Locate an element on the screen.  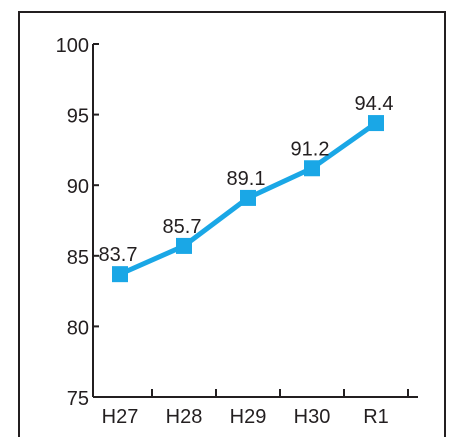
y-tick-label: 80 is located at coordinates (78, 328).